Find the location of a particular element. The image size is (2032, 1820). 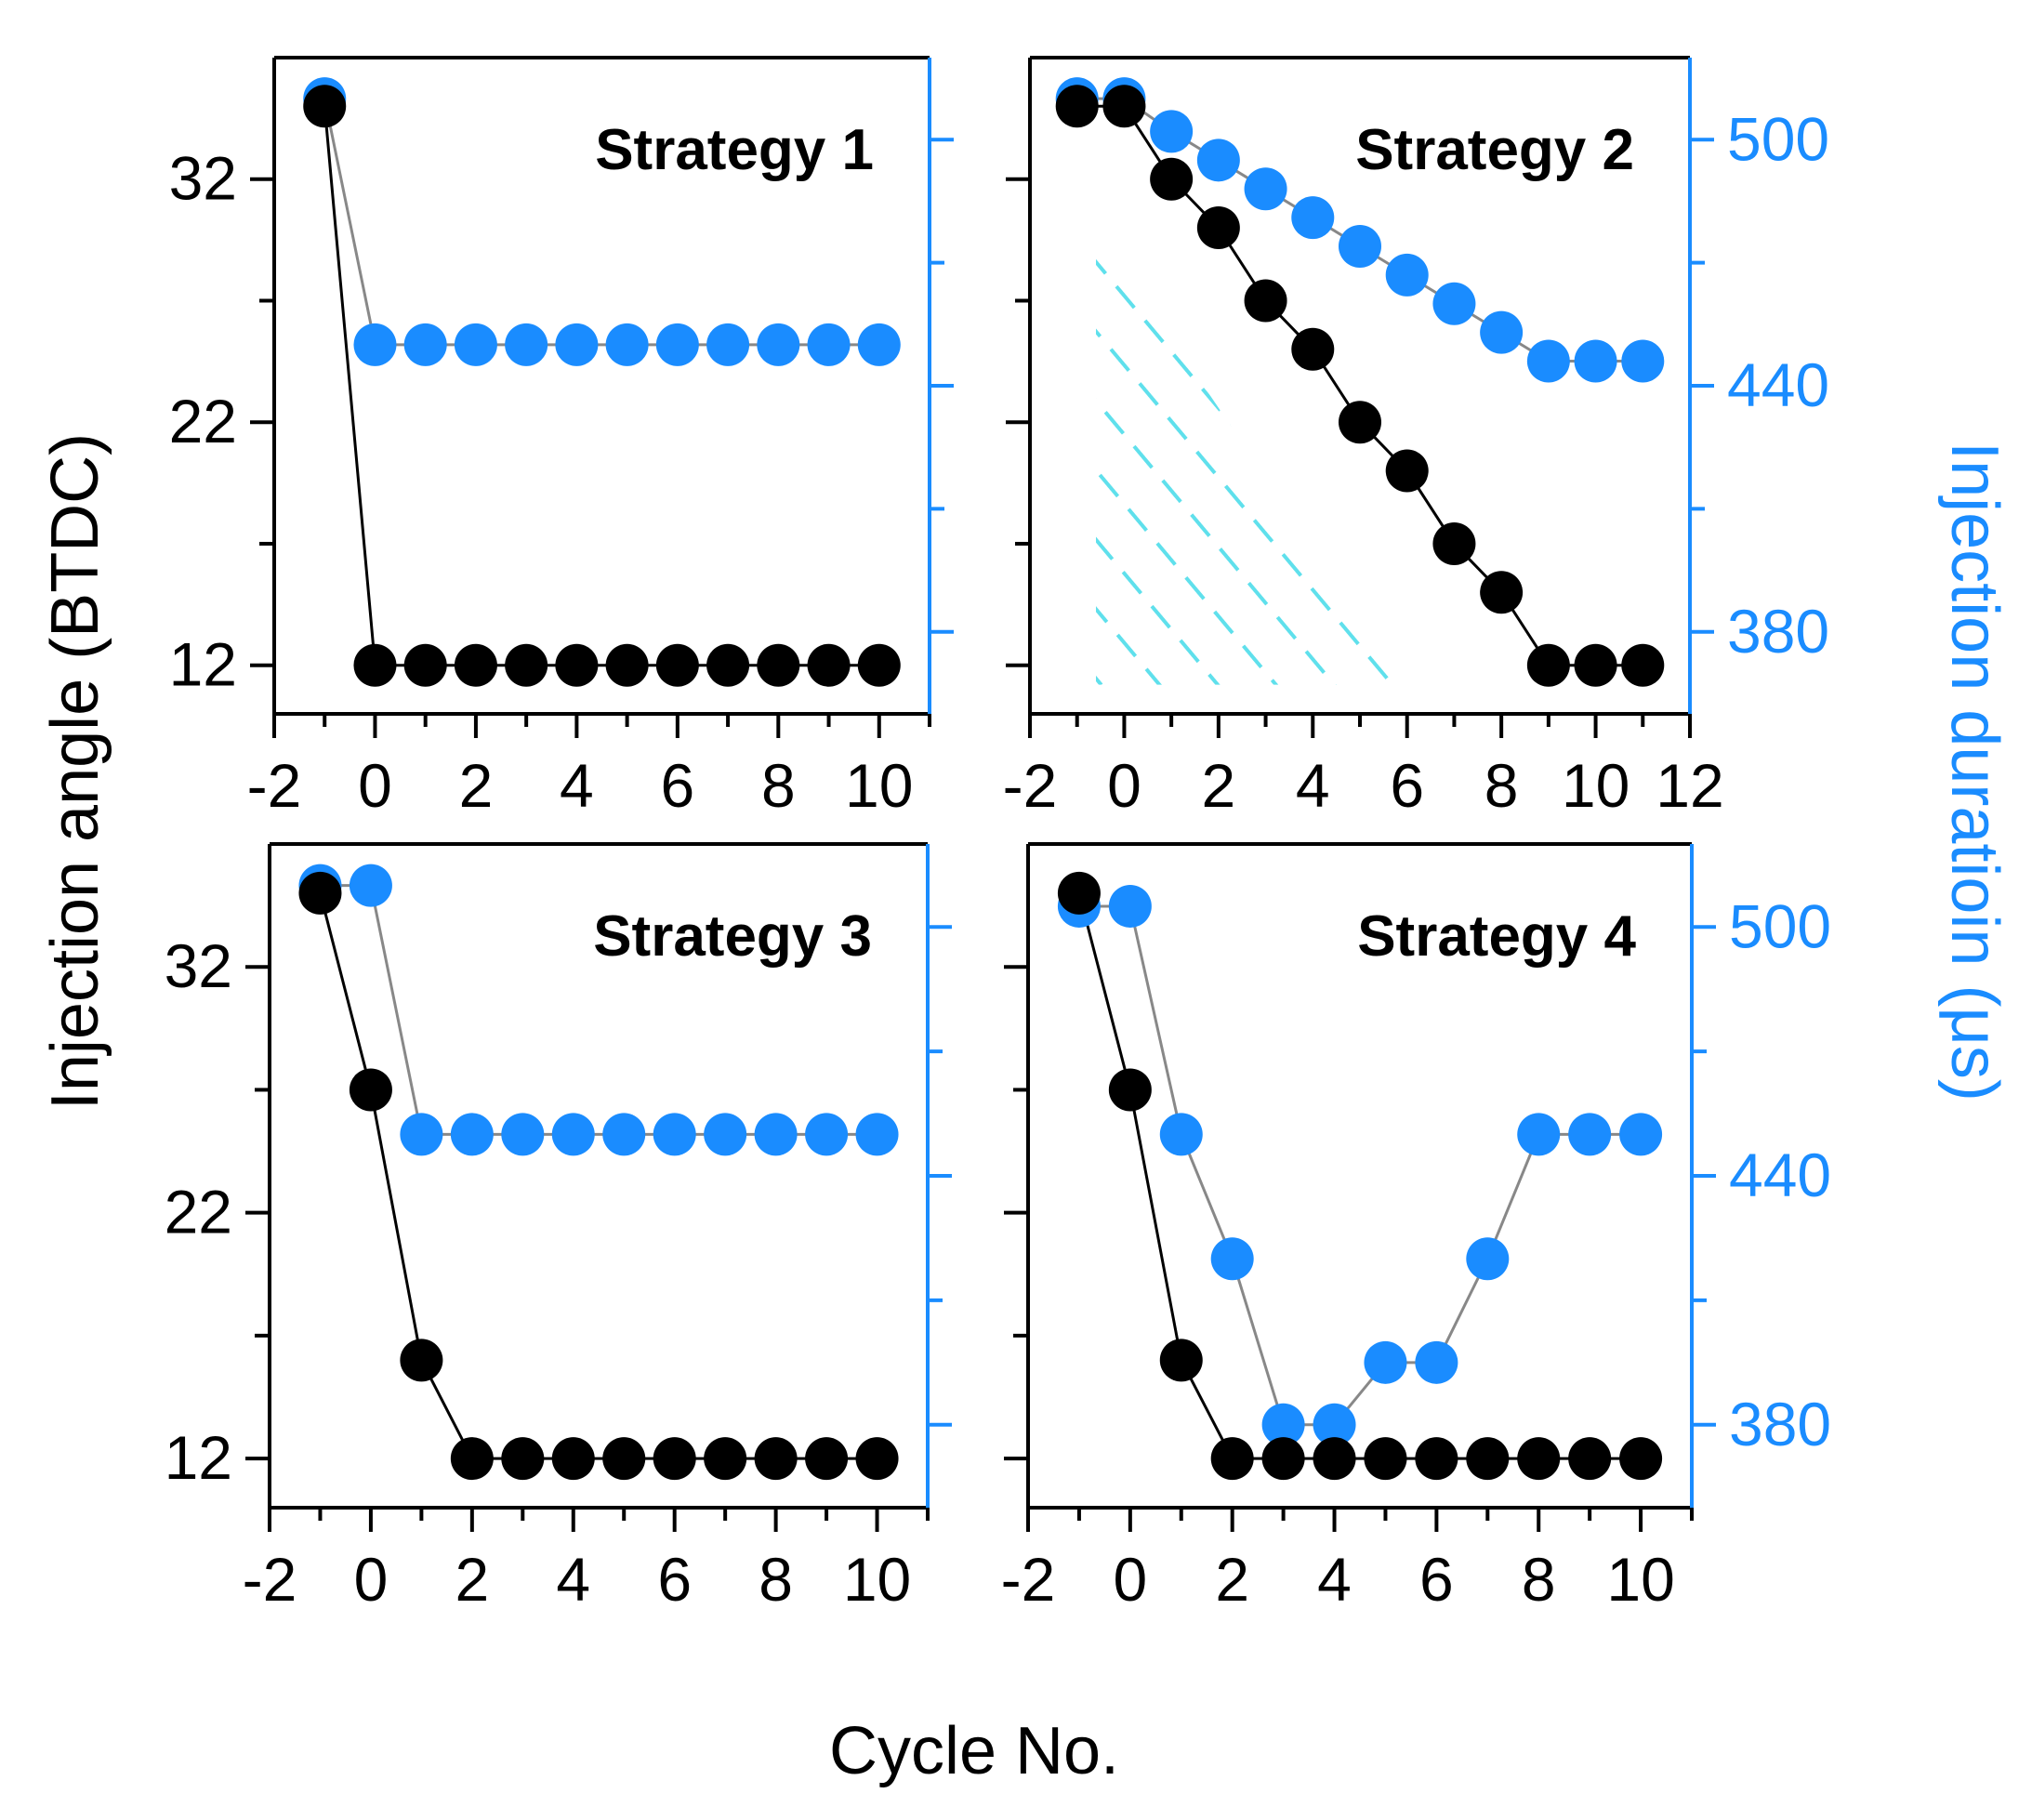

x-tick-label: -2 is located at coordinates (274, 785).